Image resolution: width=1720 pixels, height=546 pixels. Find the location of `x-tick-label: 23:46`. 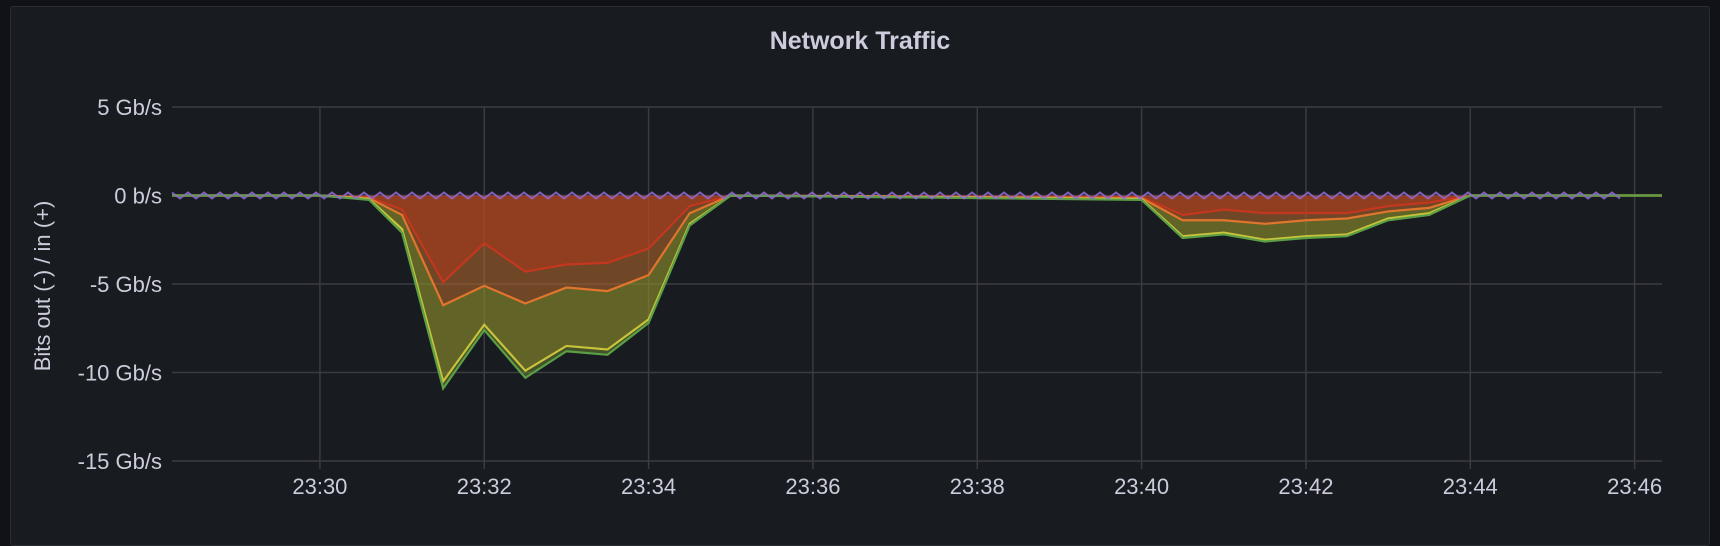

x-tick-label: 23:46 is located at coordinates (1634, 486).